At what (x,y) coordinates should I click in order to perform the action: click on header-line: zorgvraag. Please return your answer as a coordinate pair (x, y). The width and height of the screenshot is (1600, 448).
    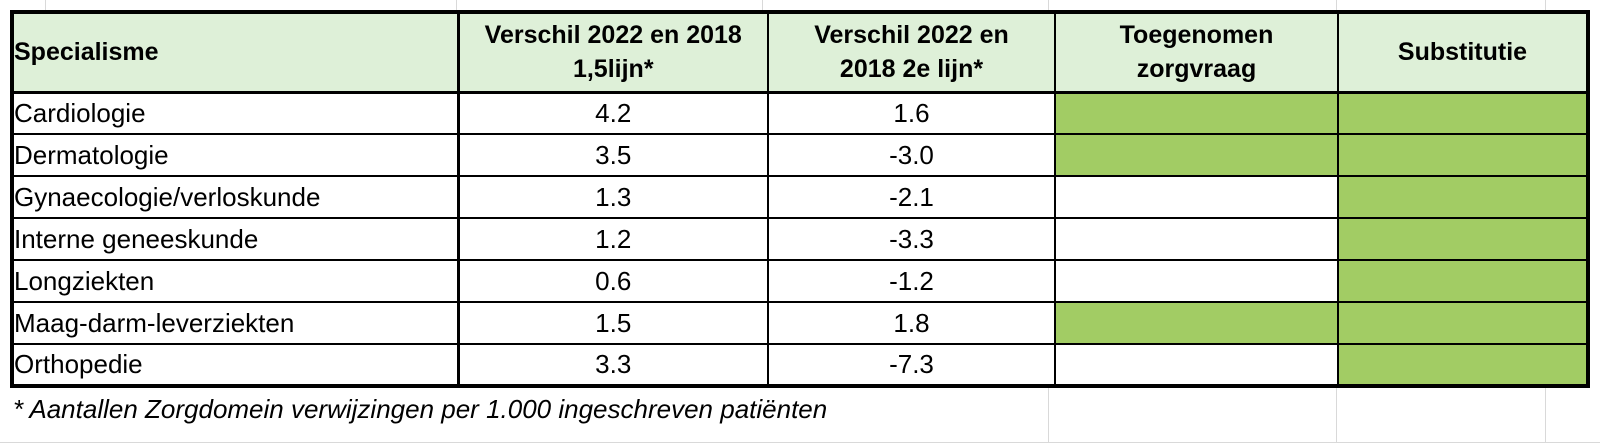
    Looking at the image, I should click on (1196, 69).